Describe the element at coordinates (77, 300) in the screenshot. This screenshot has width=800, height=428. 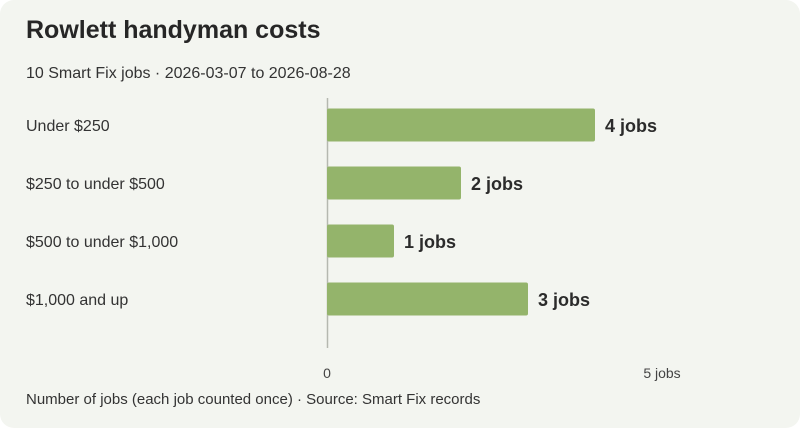
I see `category-label: $1,000 and up` at that location.